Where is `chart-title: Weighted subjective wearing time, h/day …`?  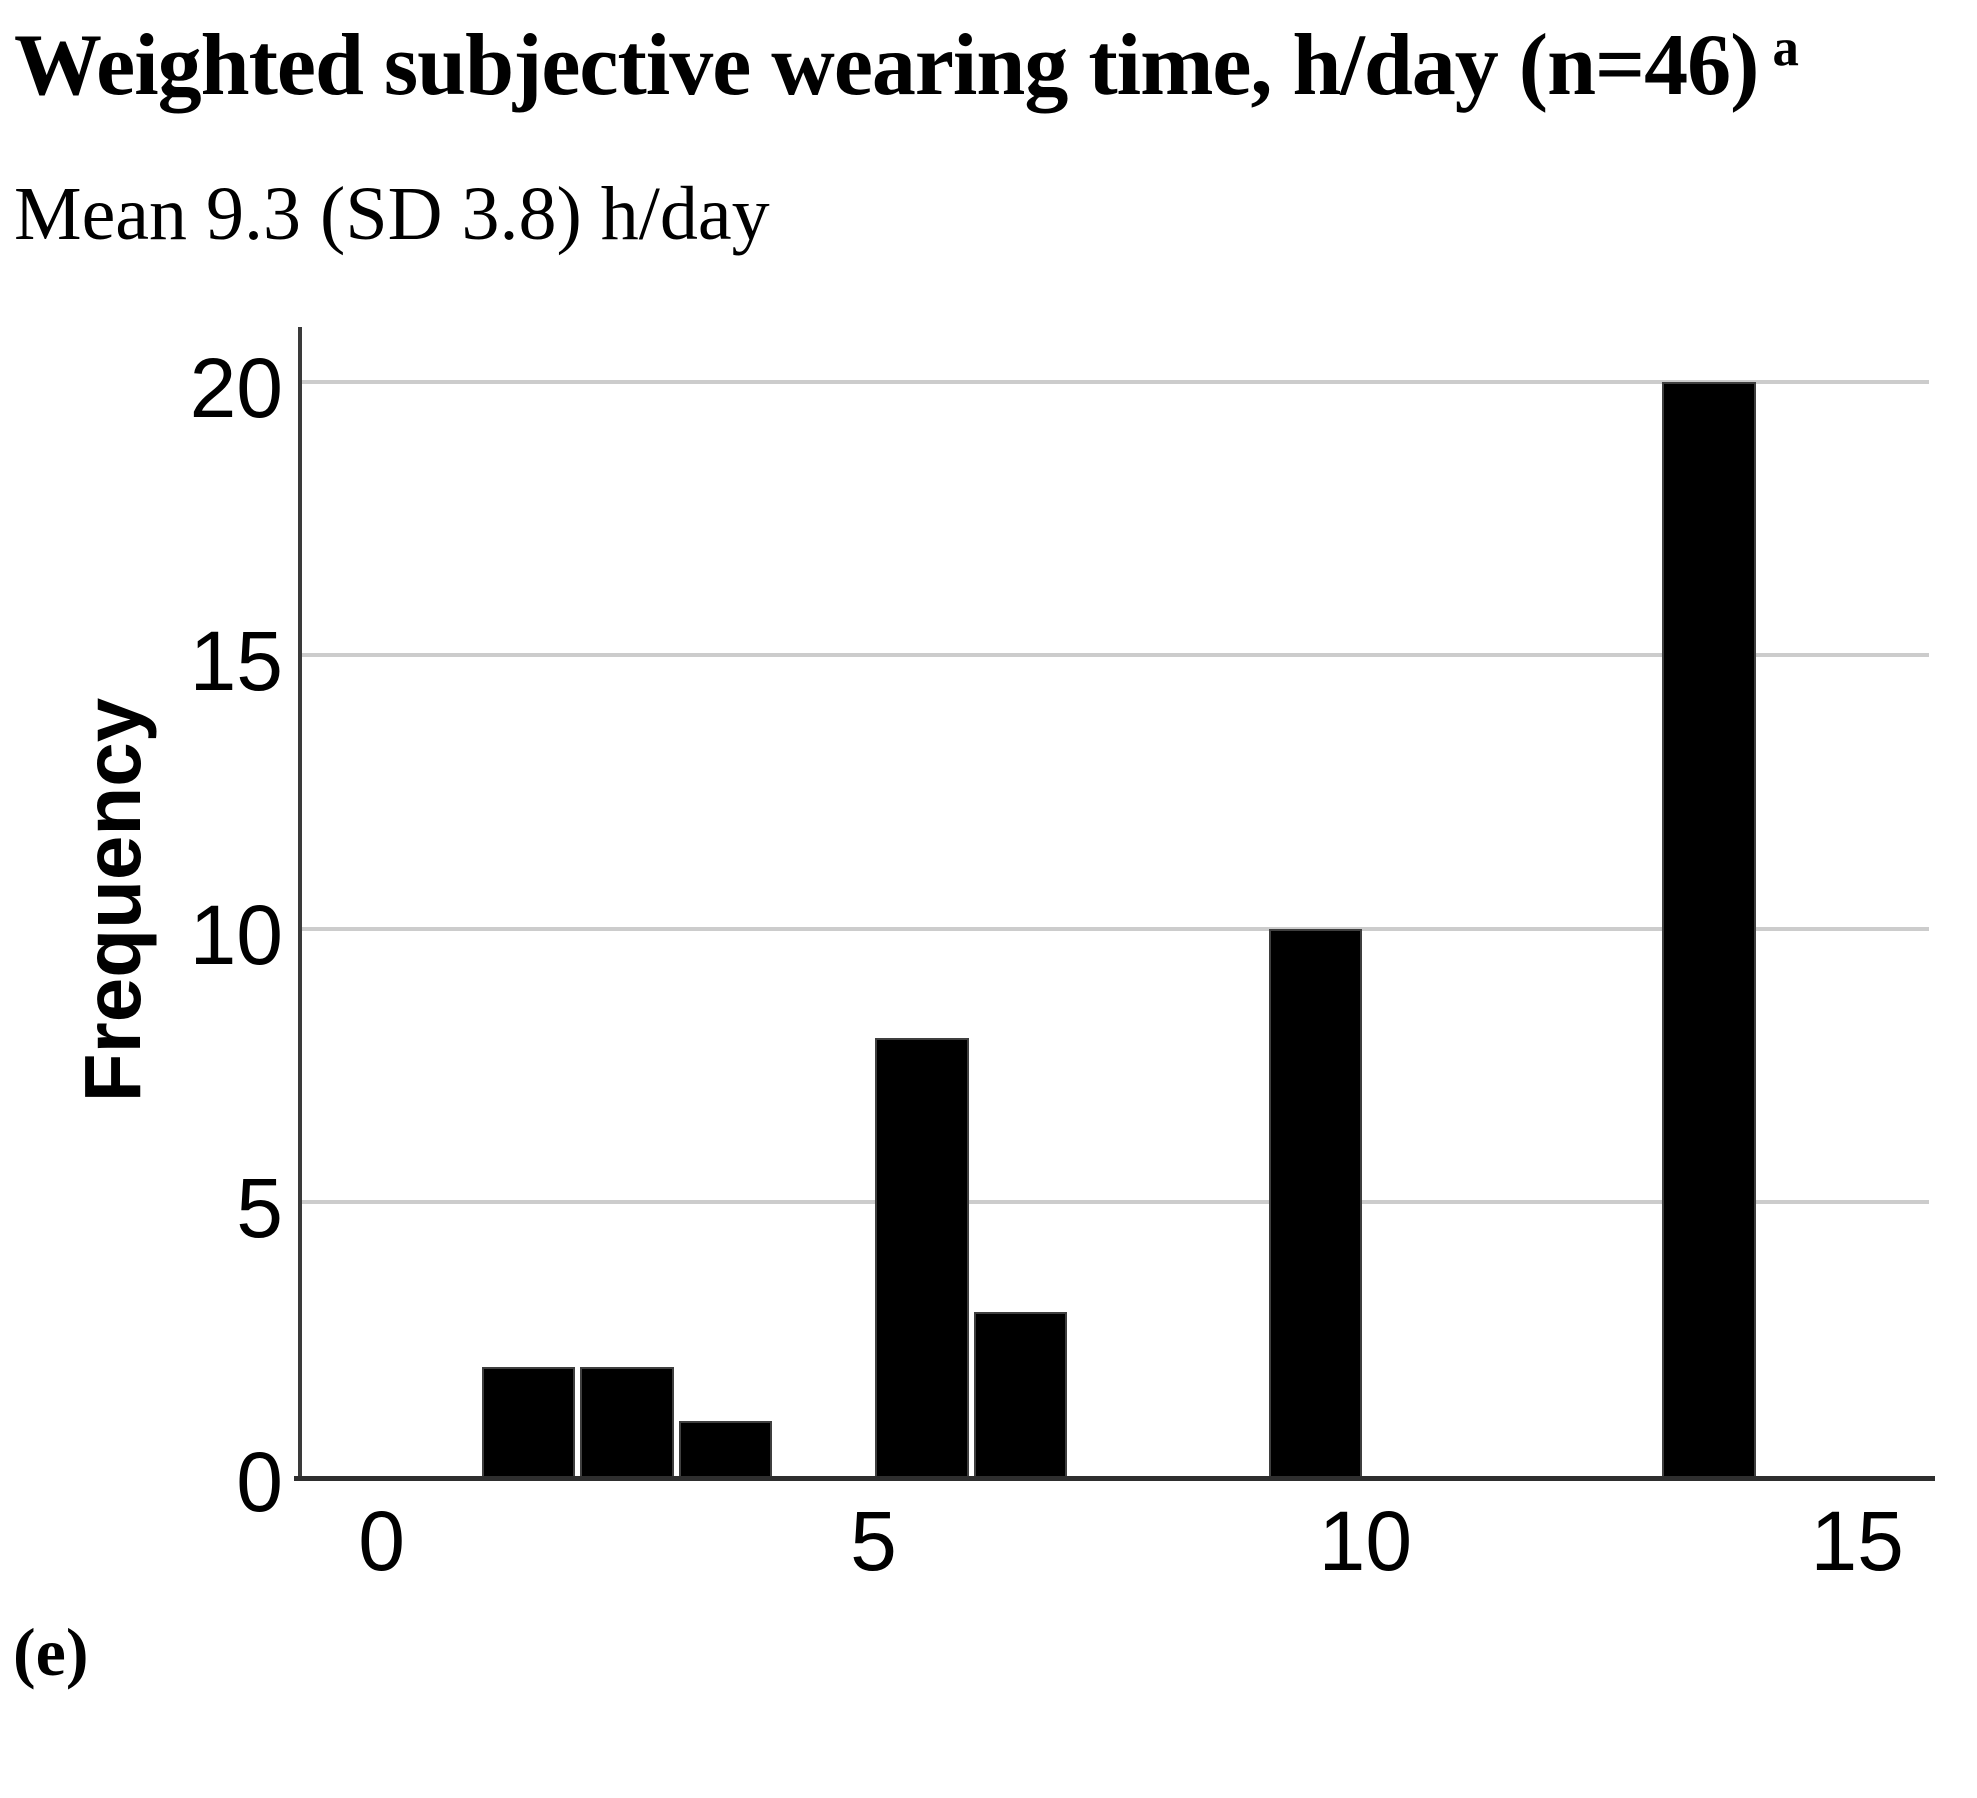 chart-title: Weighted subjective wearing time, h/day … is located at coordinates (906, 66).